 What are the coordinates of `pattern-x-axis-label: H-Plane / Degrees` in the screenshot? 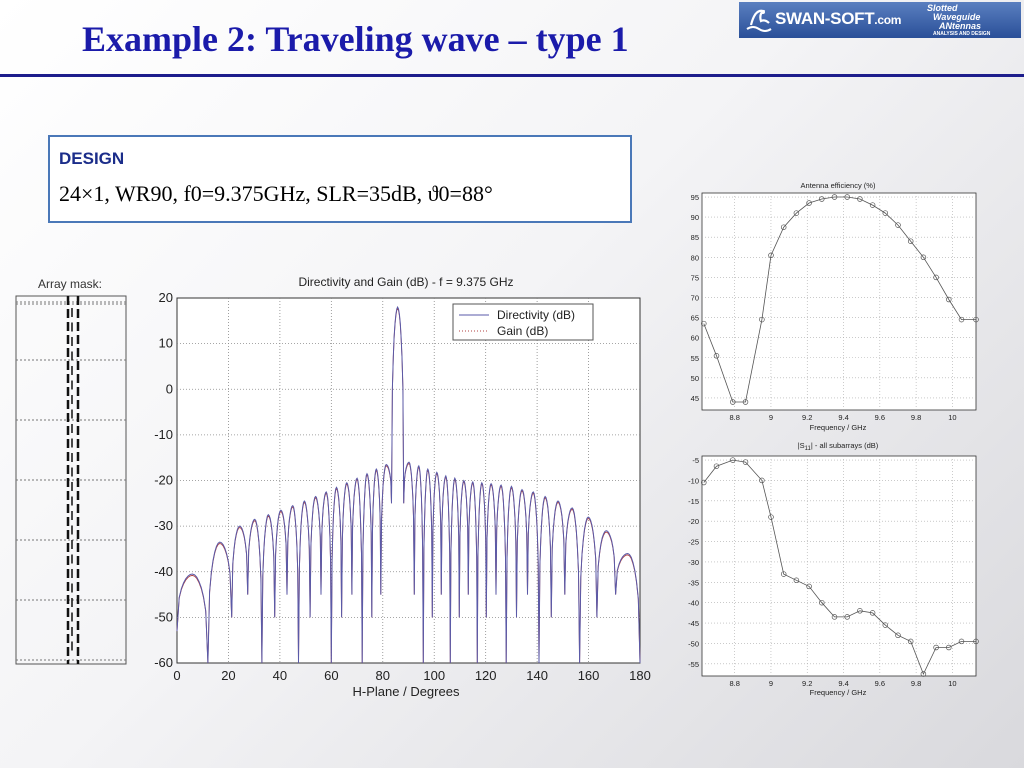 It's located at (406, 691).